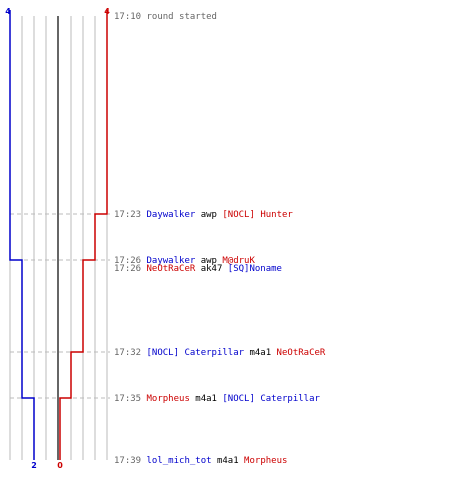 The height and width of the screenshot is (500, 450). What do you see at coordinates (127, 17) in the screenshot?
I see `event-time: 17:10` at bounding box center [127, 17].